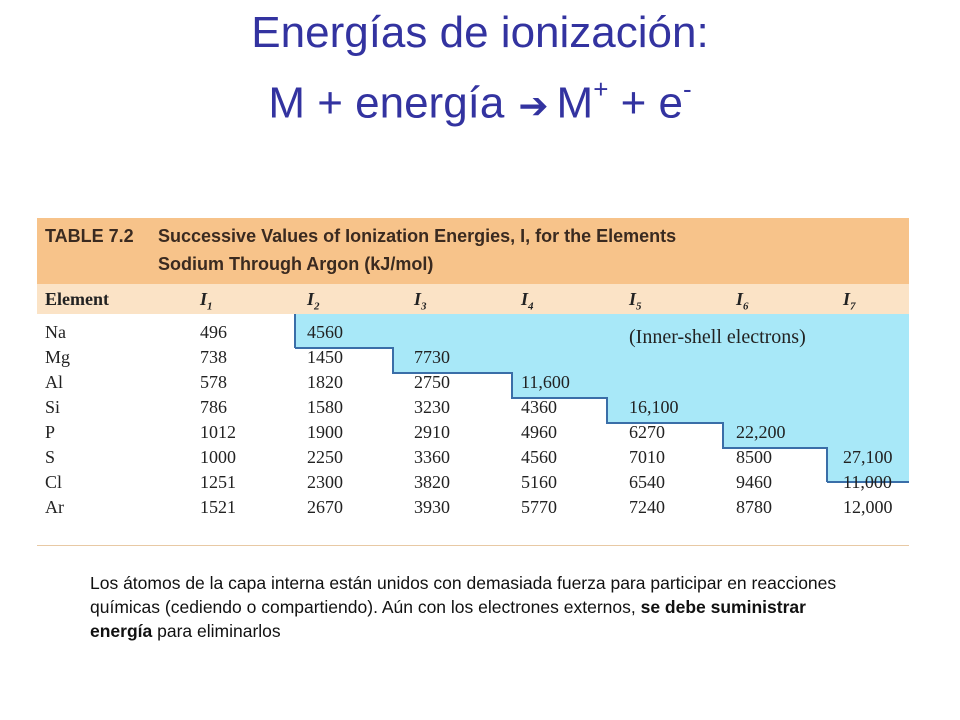 Image resolution: width=960 pixels, height=720 pixels. I want to click on ionization-value-cell: 2670, so click(325, 507).